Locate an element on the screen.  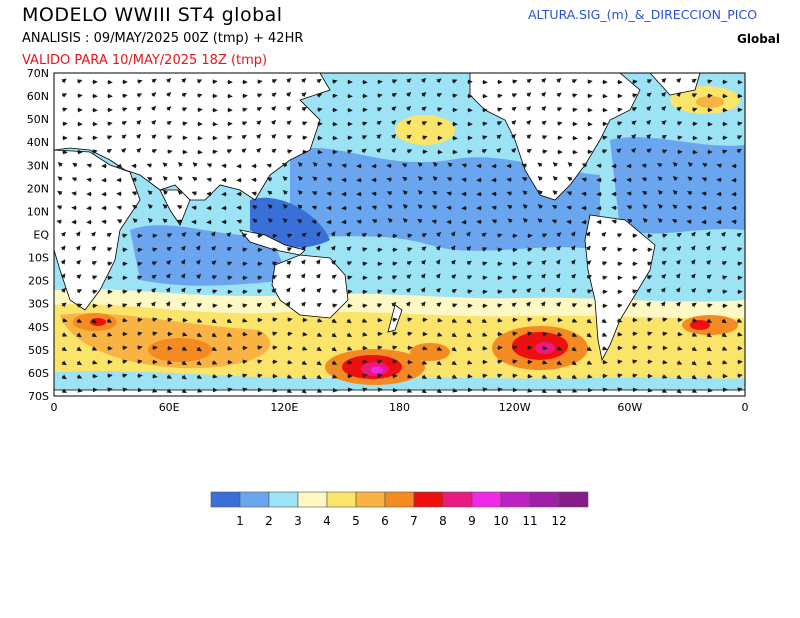
legend-swatch is located at coordinates (312, 499).